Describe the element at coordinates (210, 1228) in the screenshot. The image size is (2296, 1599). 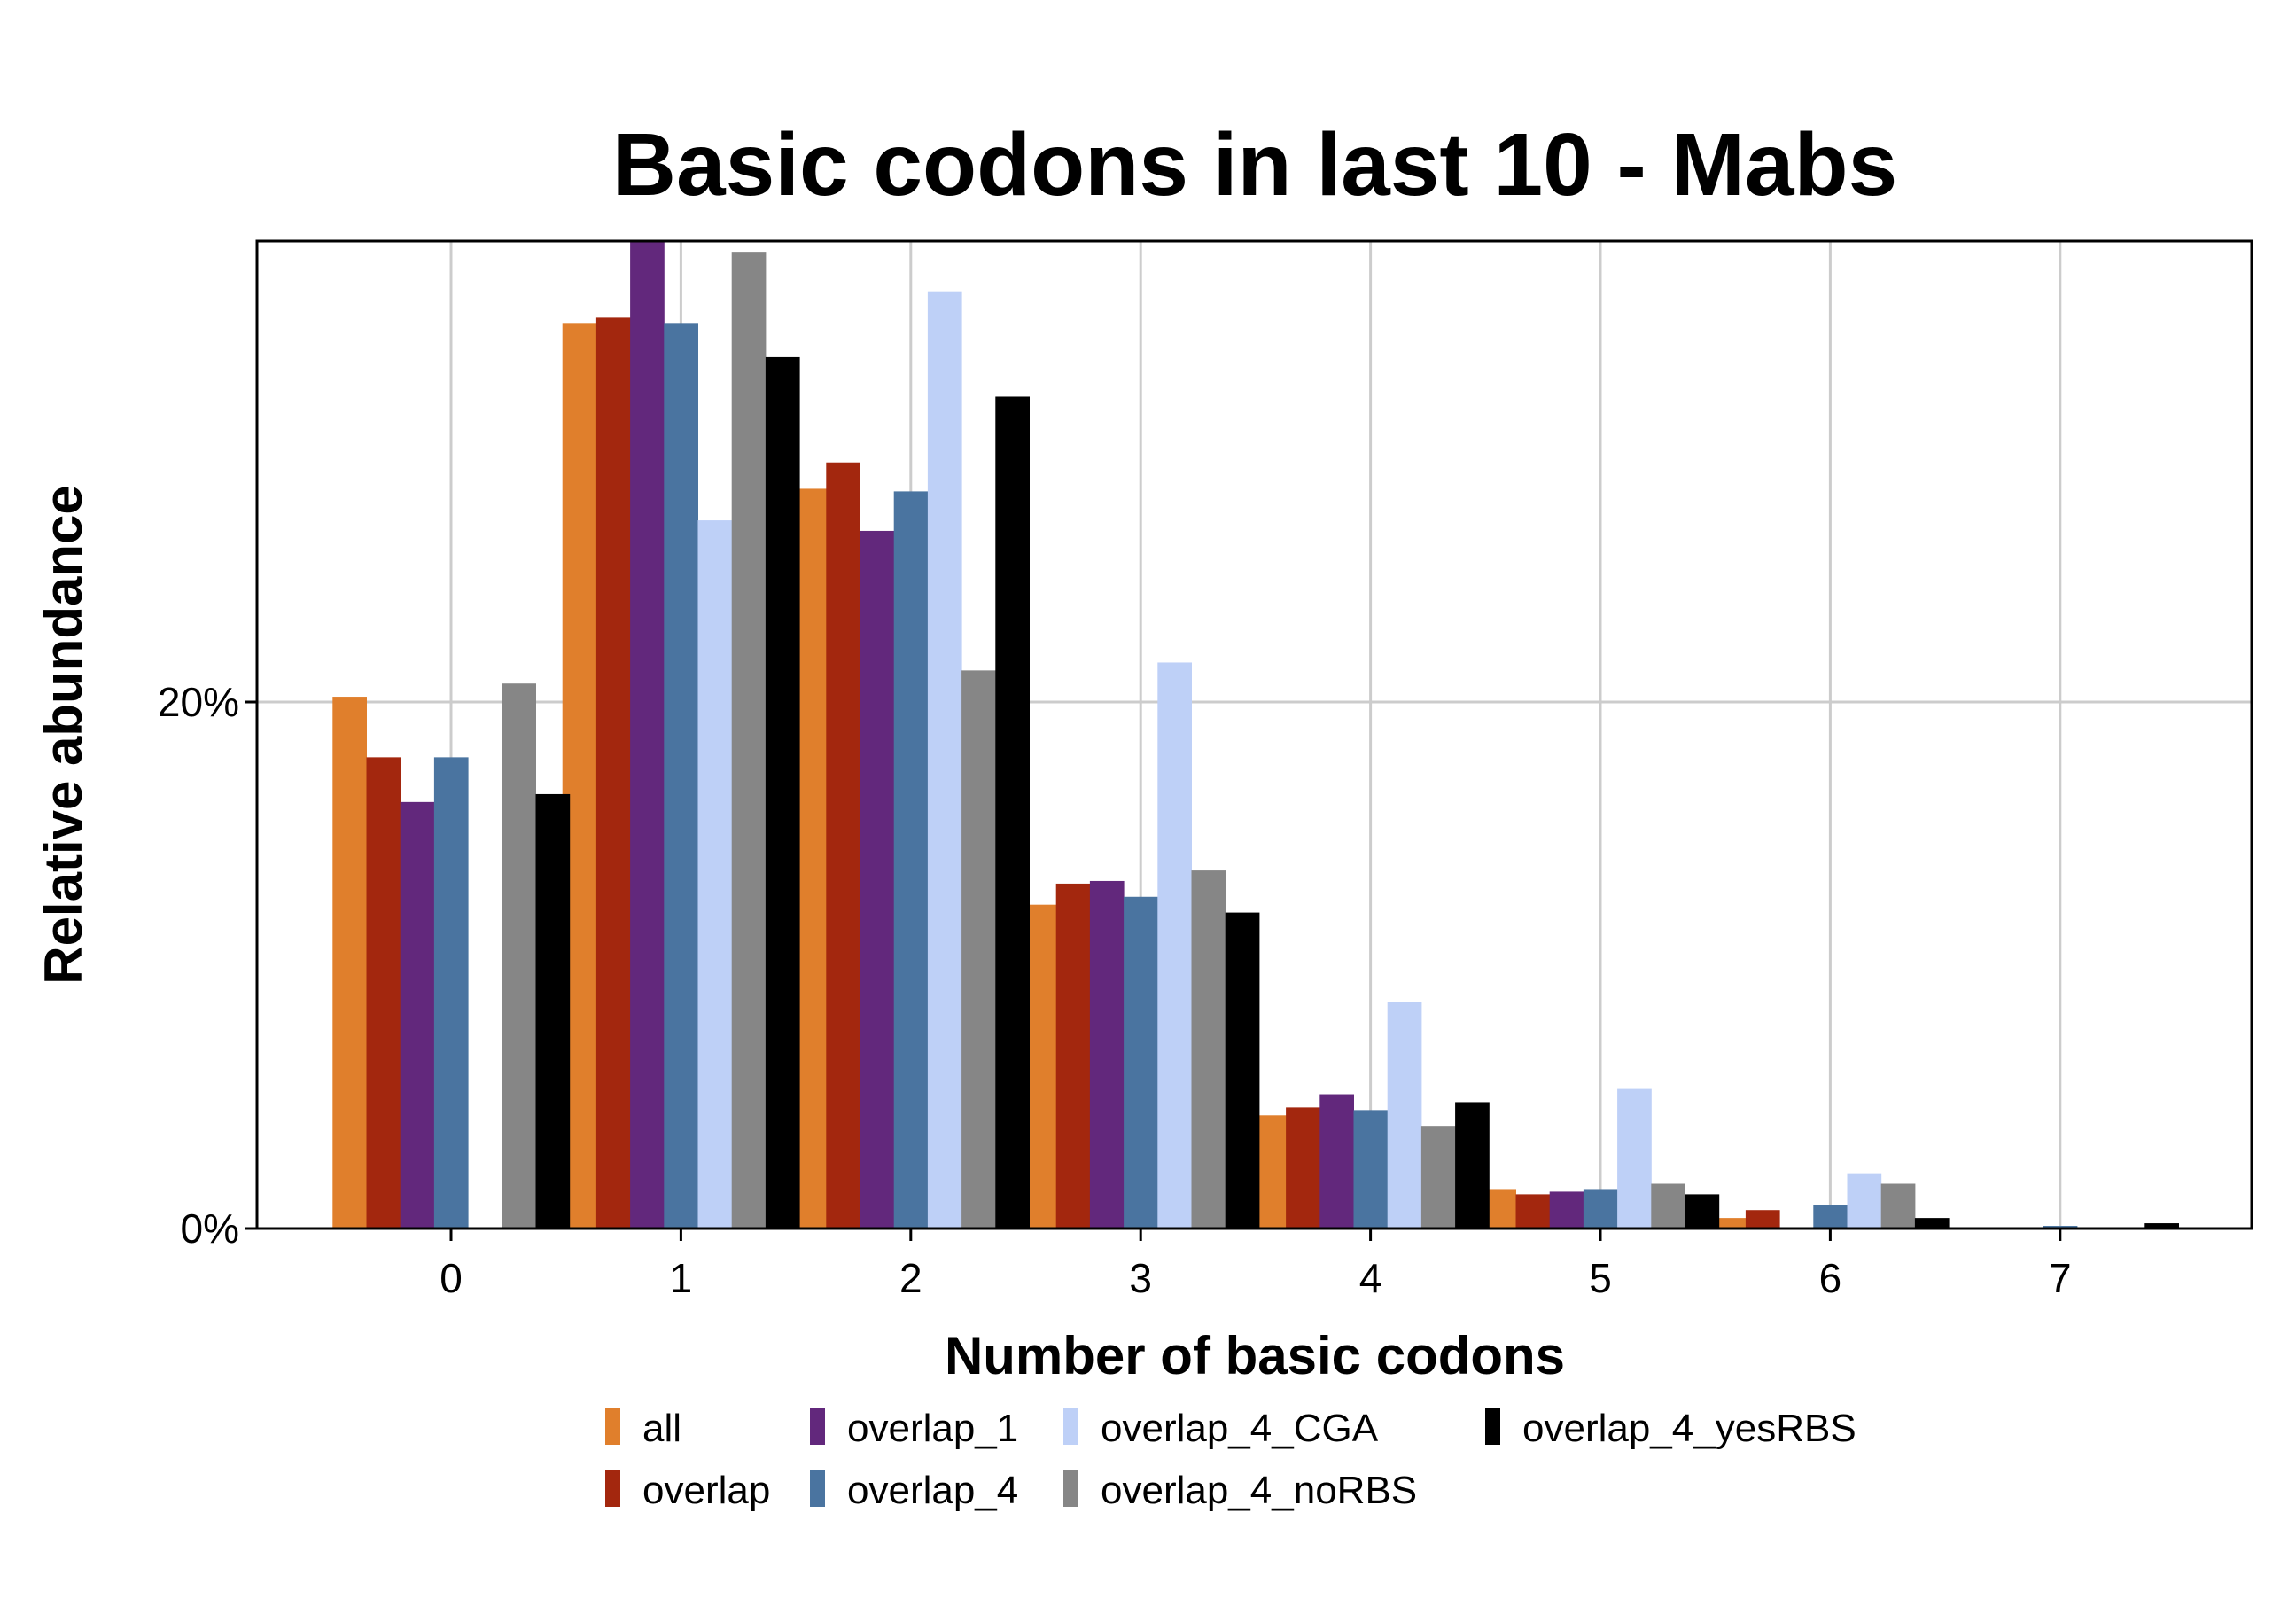
I see `y-tick-label-0: 0%` at that location.